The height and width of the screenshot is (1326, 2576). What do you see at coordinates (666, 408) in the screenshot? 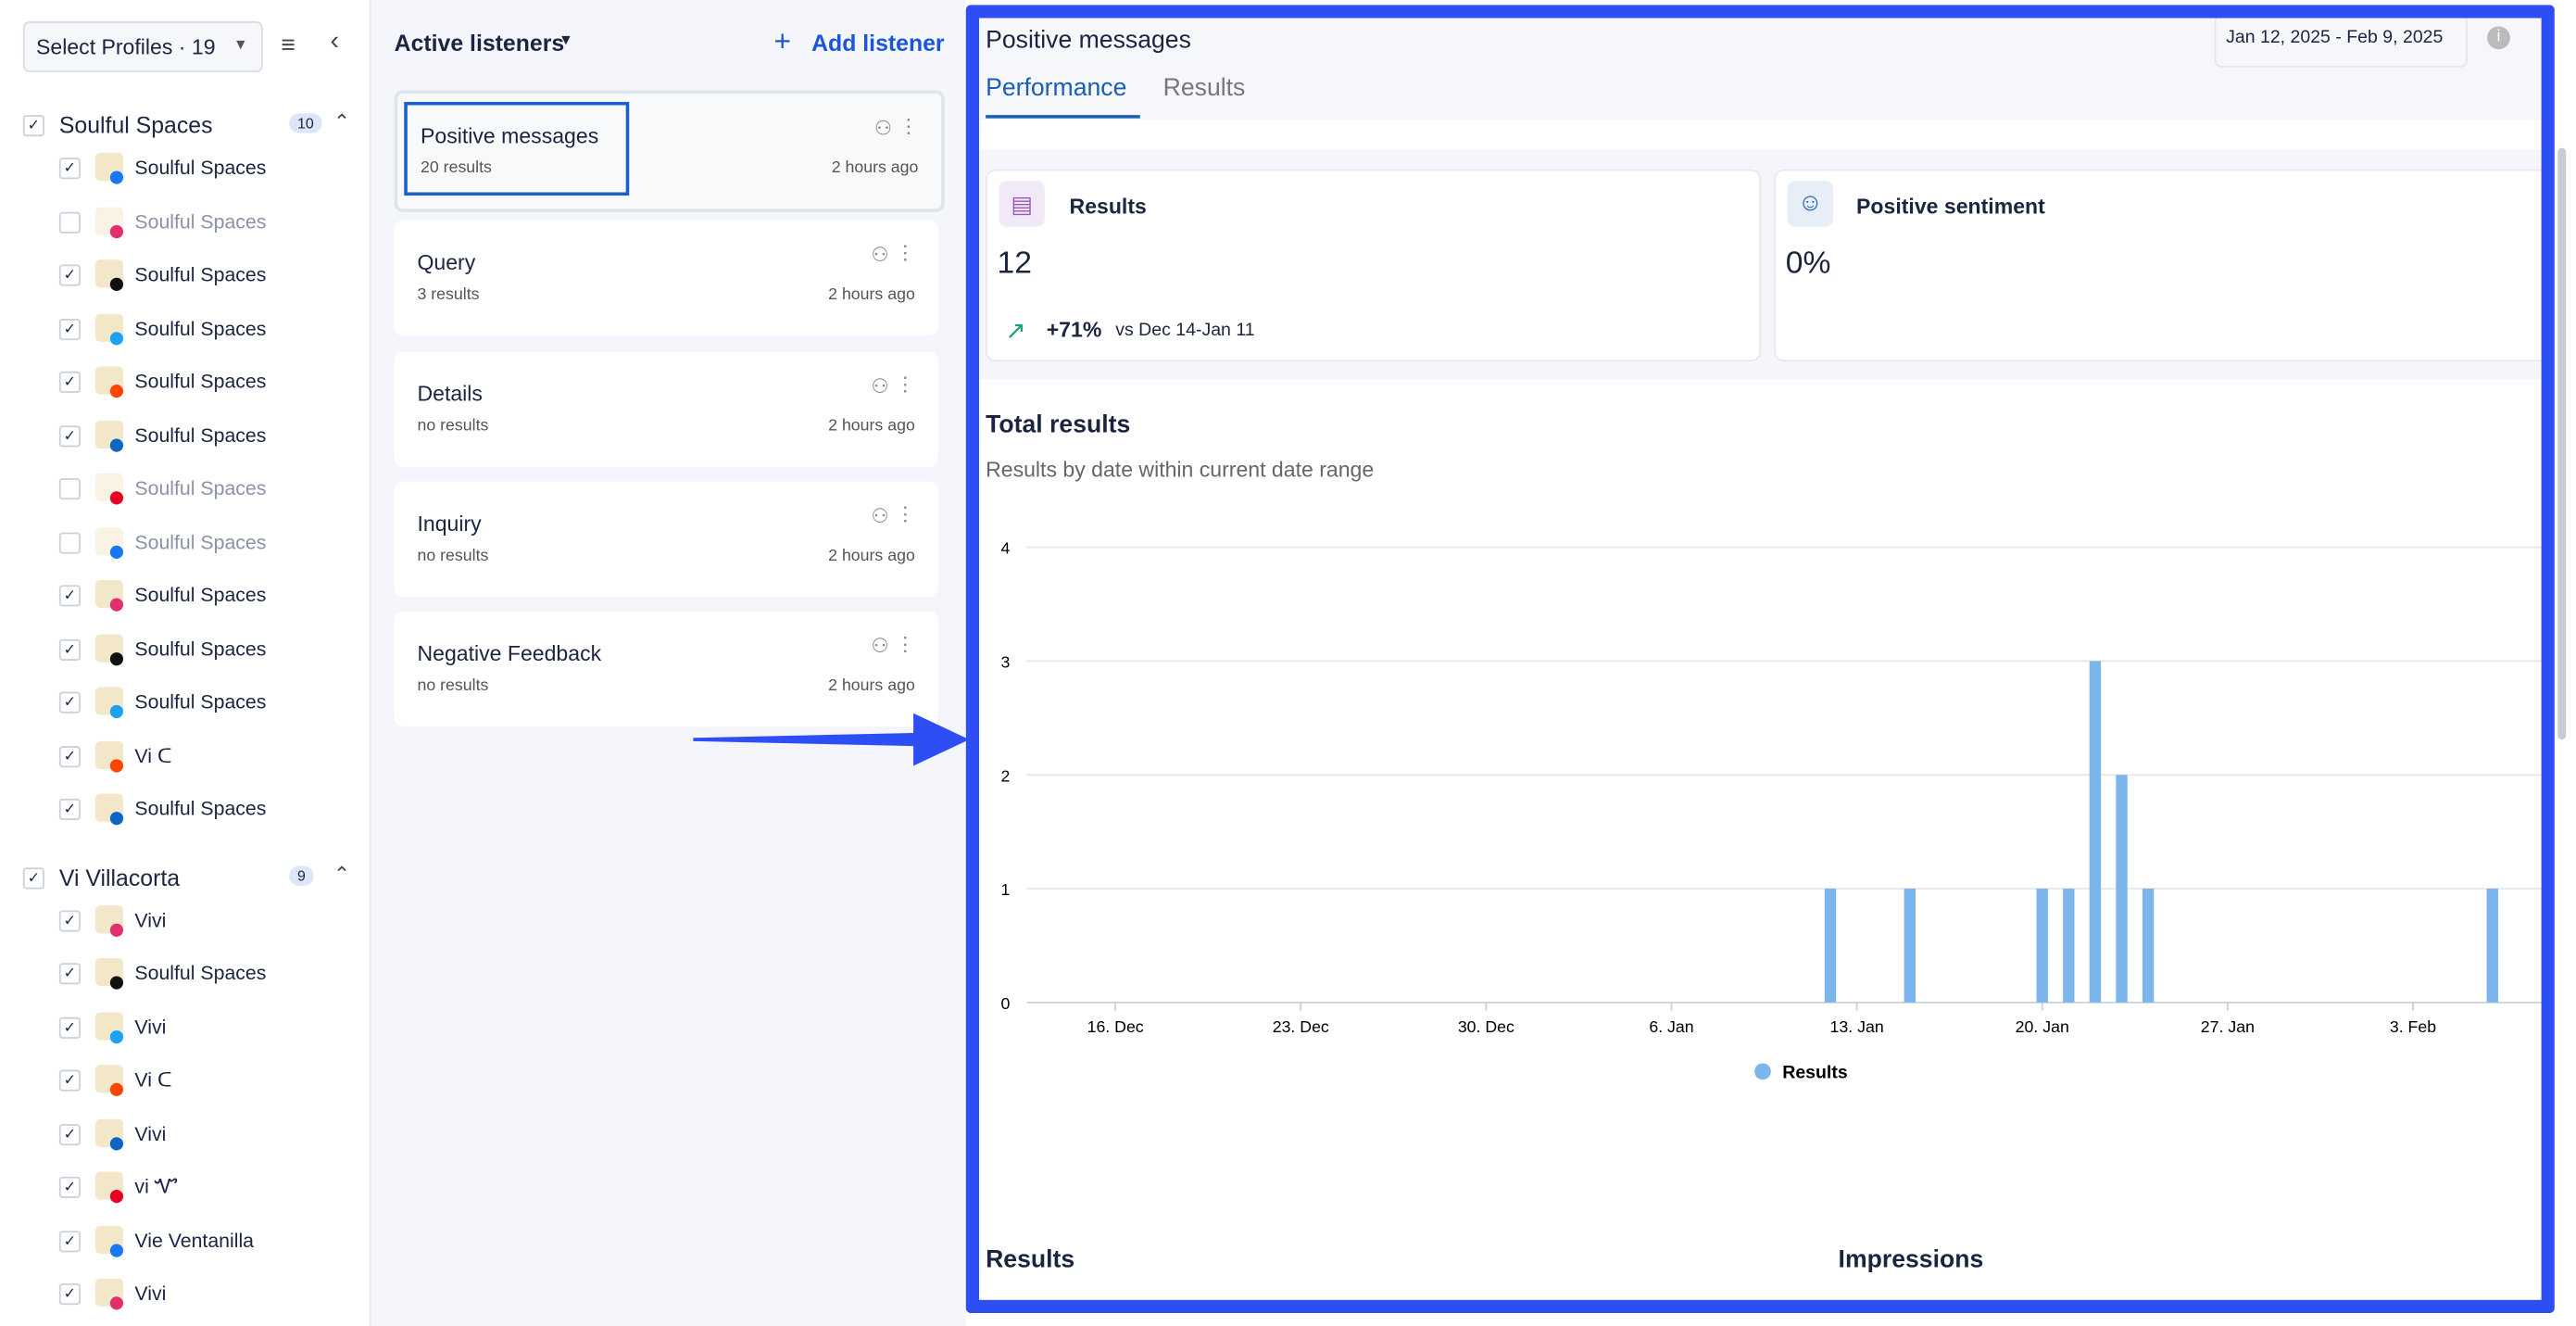
I see `listener-card: Details no results 2 hours ago ⚇ ⋮` at bounding box center [666, 408].